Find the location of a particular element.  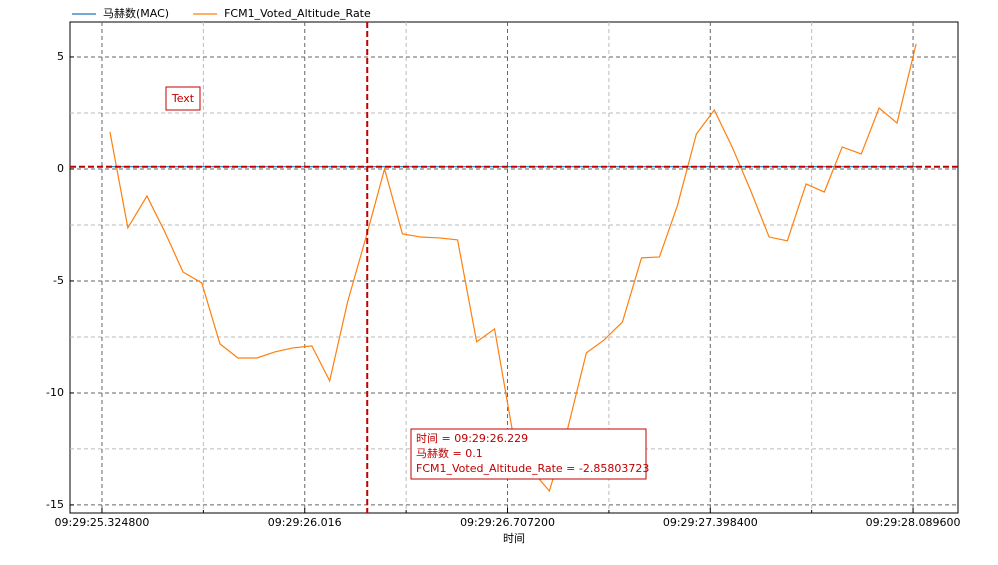

legend-label: 马赫数(MAC) is located at coordinates (136, 13).